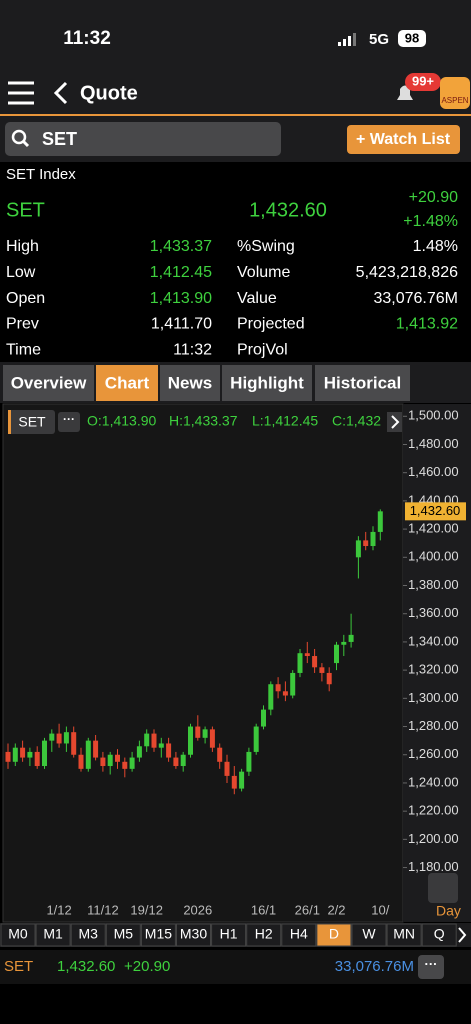  I want to click on tab-label: Chart, so click(127, 382).